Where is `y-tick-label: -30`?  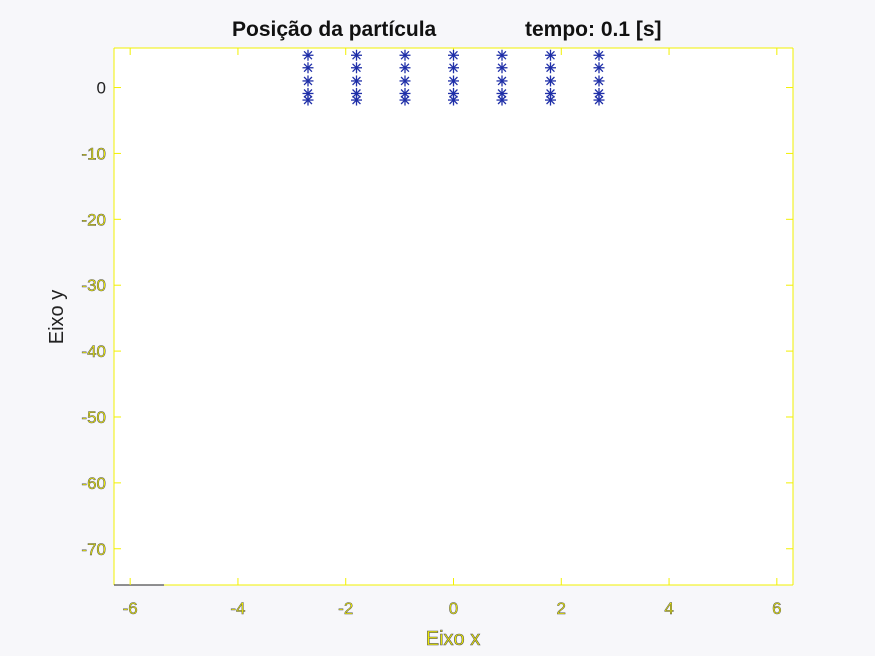 y-tick-label: -30 is located at coordinates (93, 285).